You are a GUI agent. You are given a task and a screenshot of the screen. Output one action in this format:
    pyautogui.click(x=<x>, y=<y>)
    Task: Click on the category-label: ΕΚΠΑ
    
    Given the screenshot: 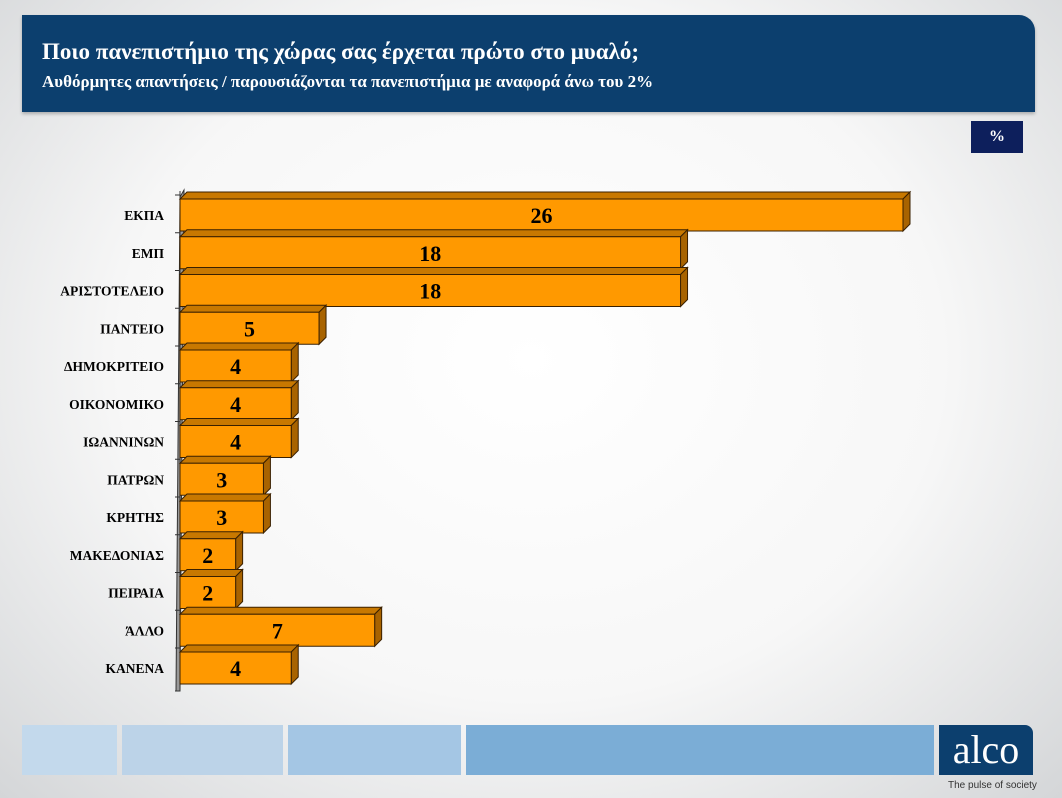 What is the action you would take?
    pyautogui.click(x=144, y=215)
    